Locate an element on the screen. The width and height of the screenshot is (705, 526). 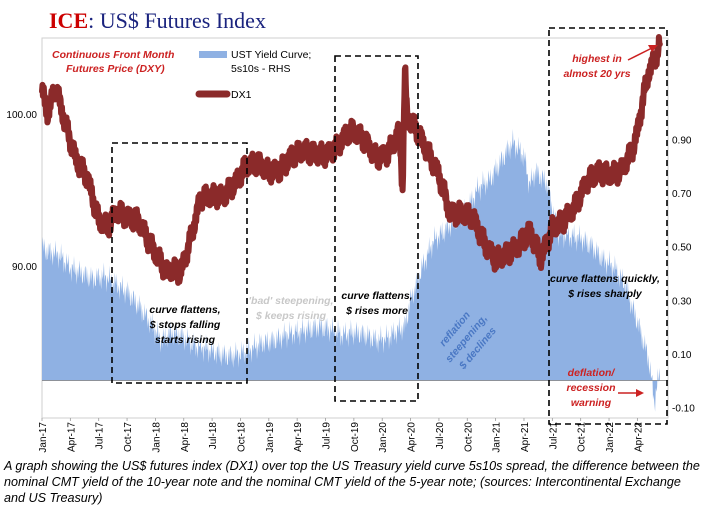
annot-bad-line2: $ keeps rising is located at coordinates (291, 316).